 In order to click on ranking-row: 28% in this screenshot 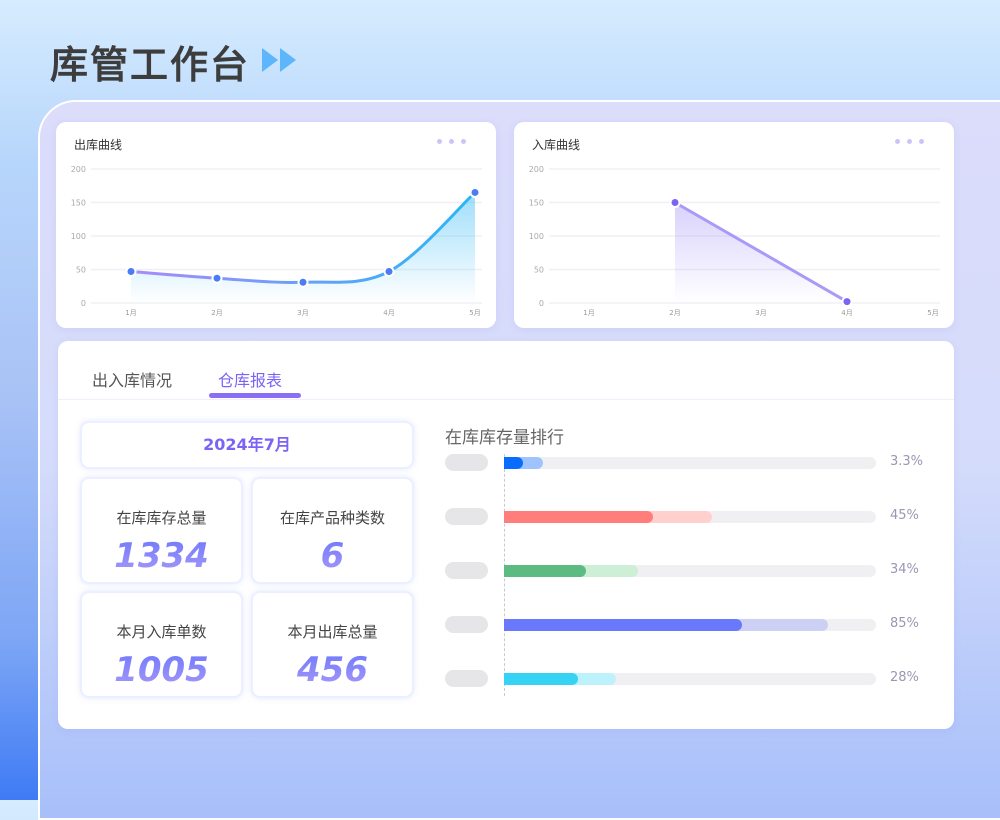, I will do `click(695, 680)`.